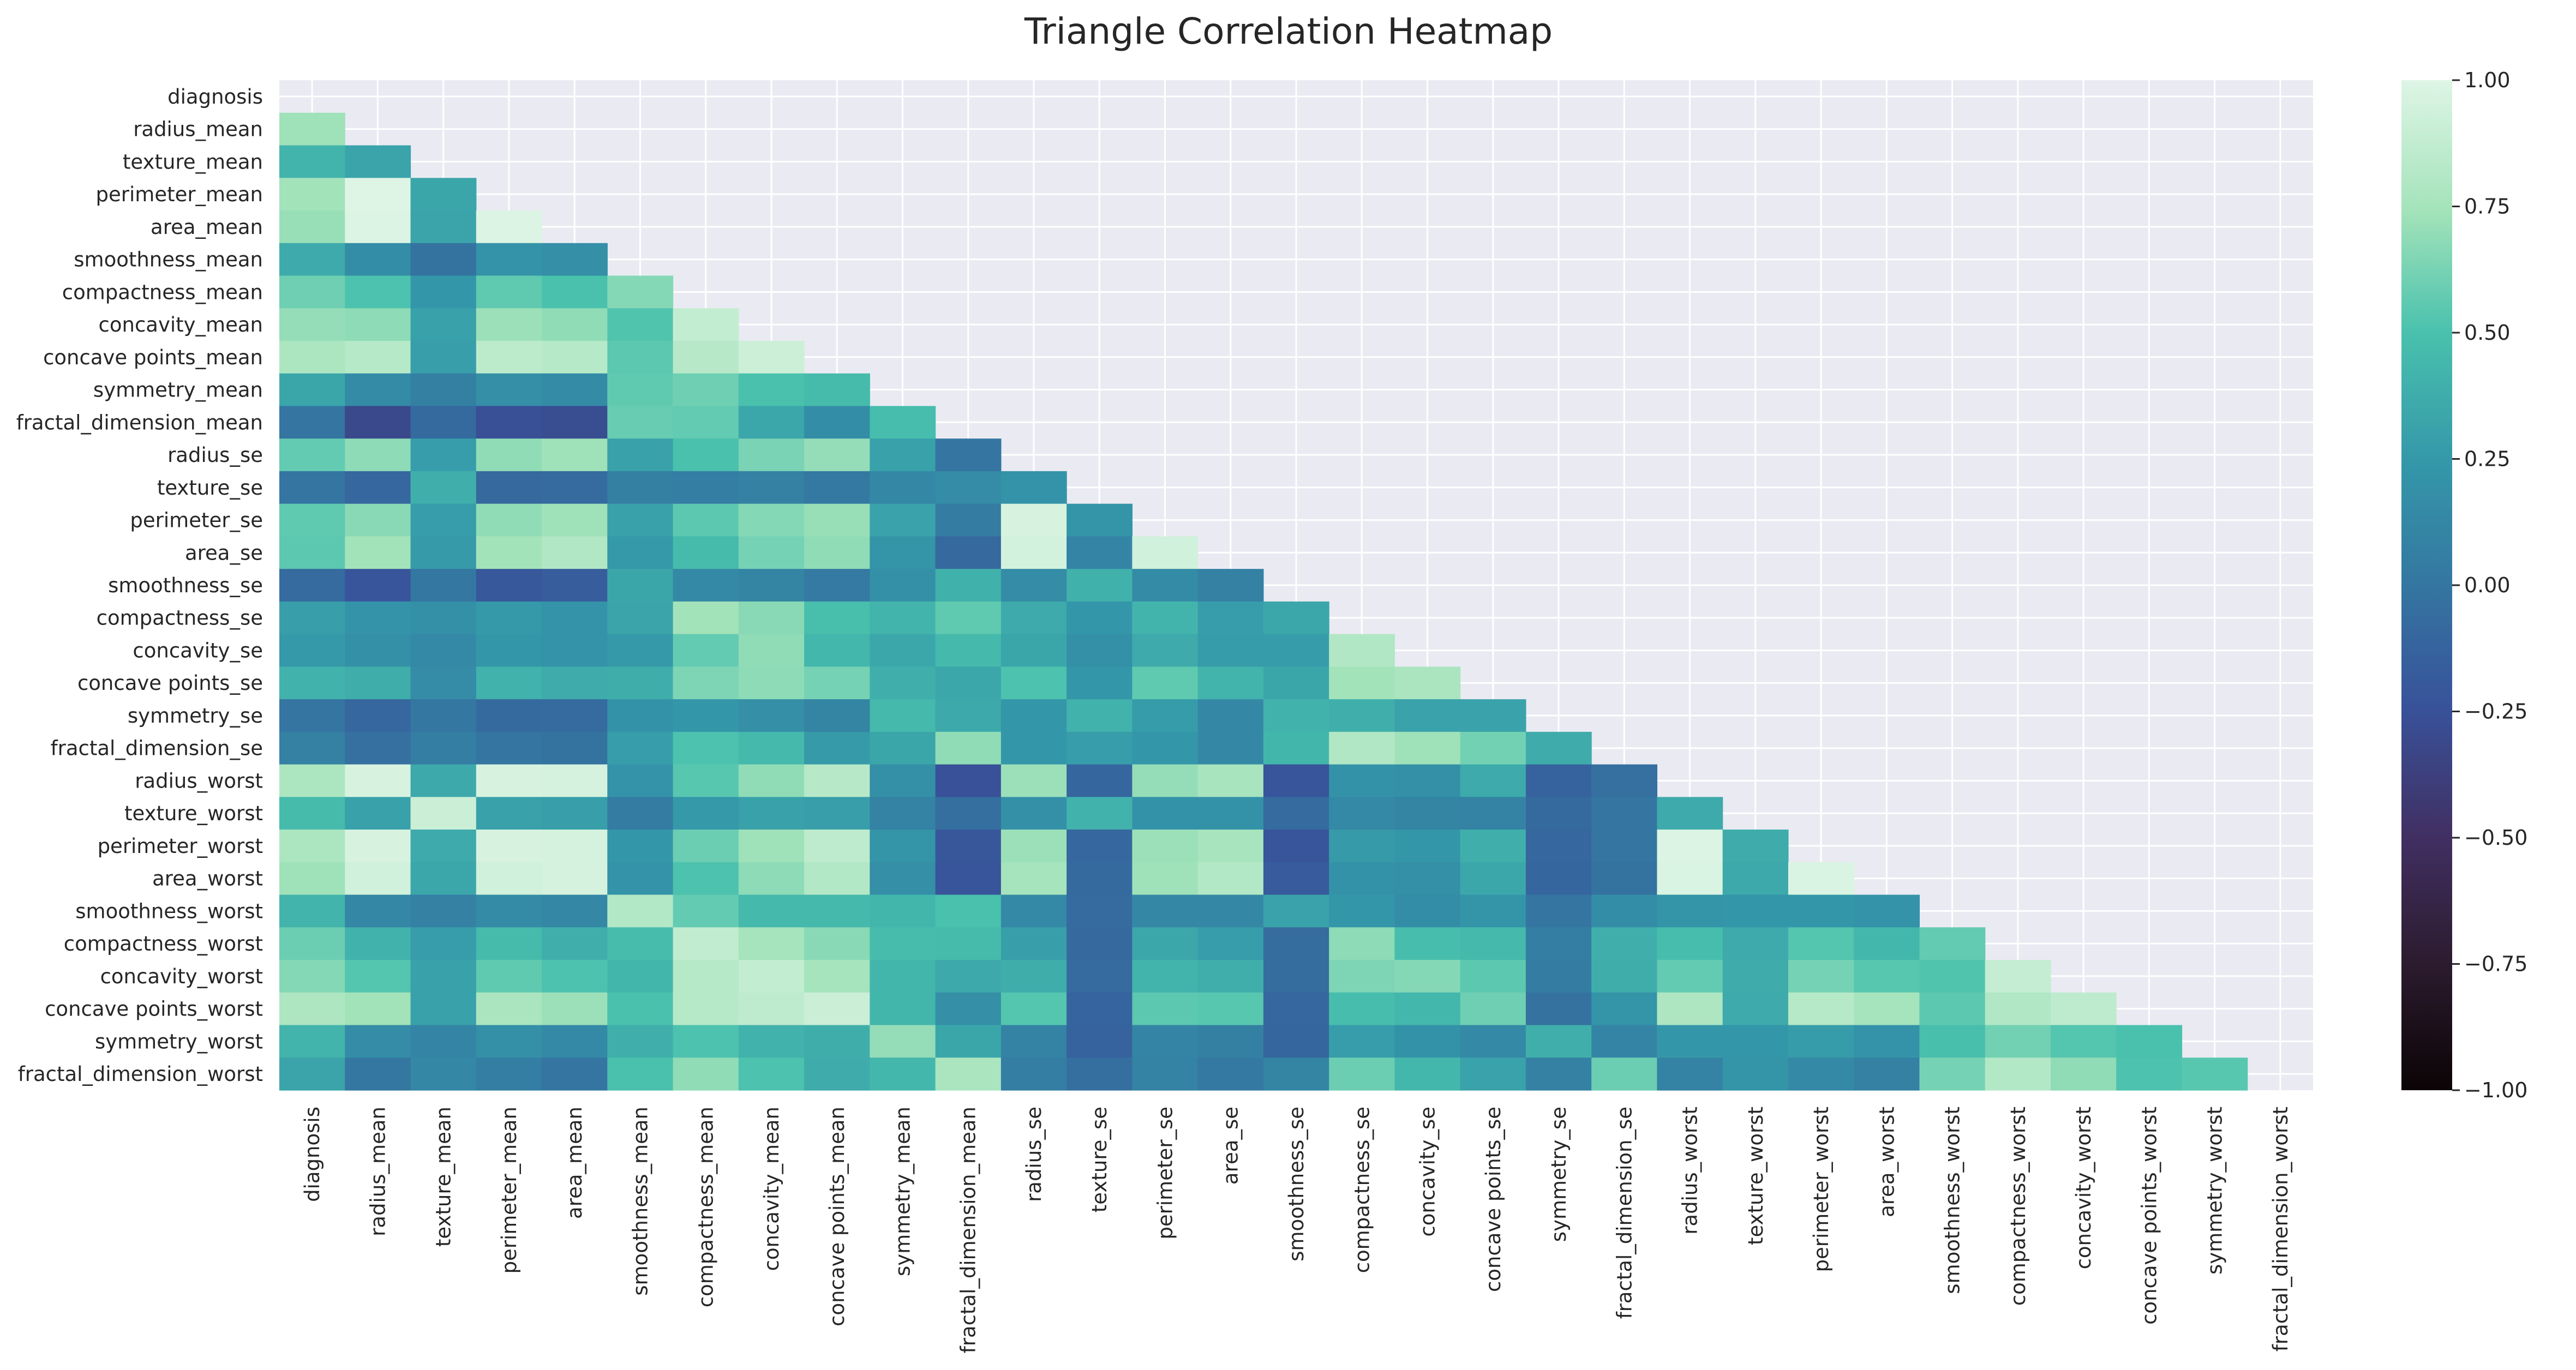 The width and height of the screenshot is (2576, 1370). What do you see at coordinates (1289, 31) in the screenshot?
I see `chart-title: Triangle Correlation Heatmap` at bounding box center [1289, 31].